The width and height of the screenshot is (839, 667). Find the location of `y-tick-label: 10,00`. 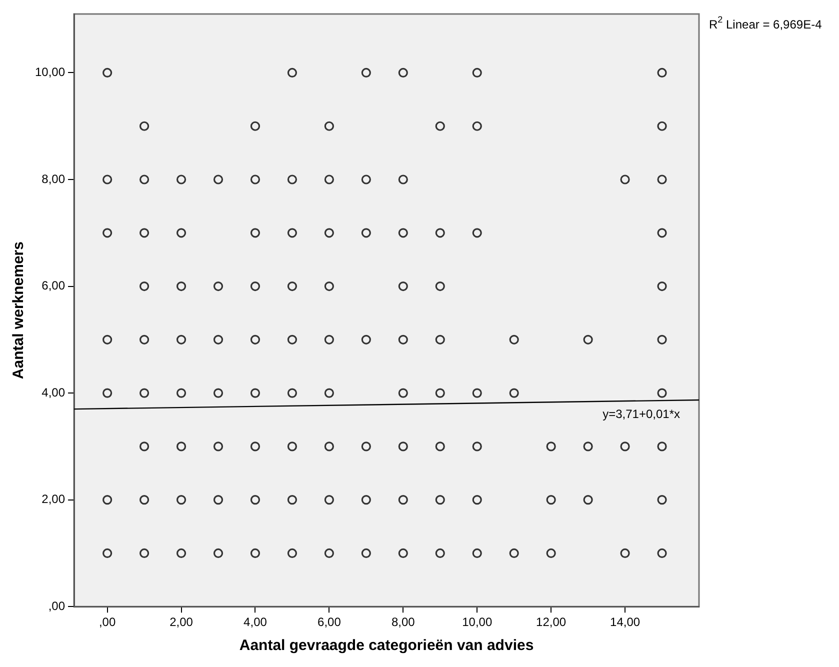

y-tick-label: 10,00 is located at coordinates (50, 72).